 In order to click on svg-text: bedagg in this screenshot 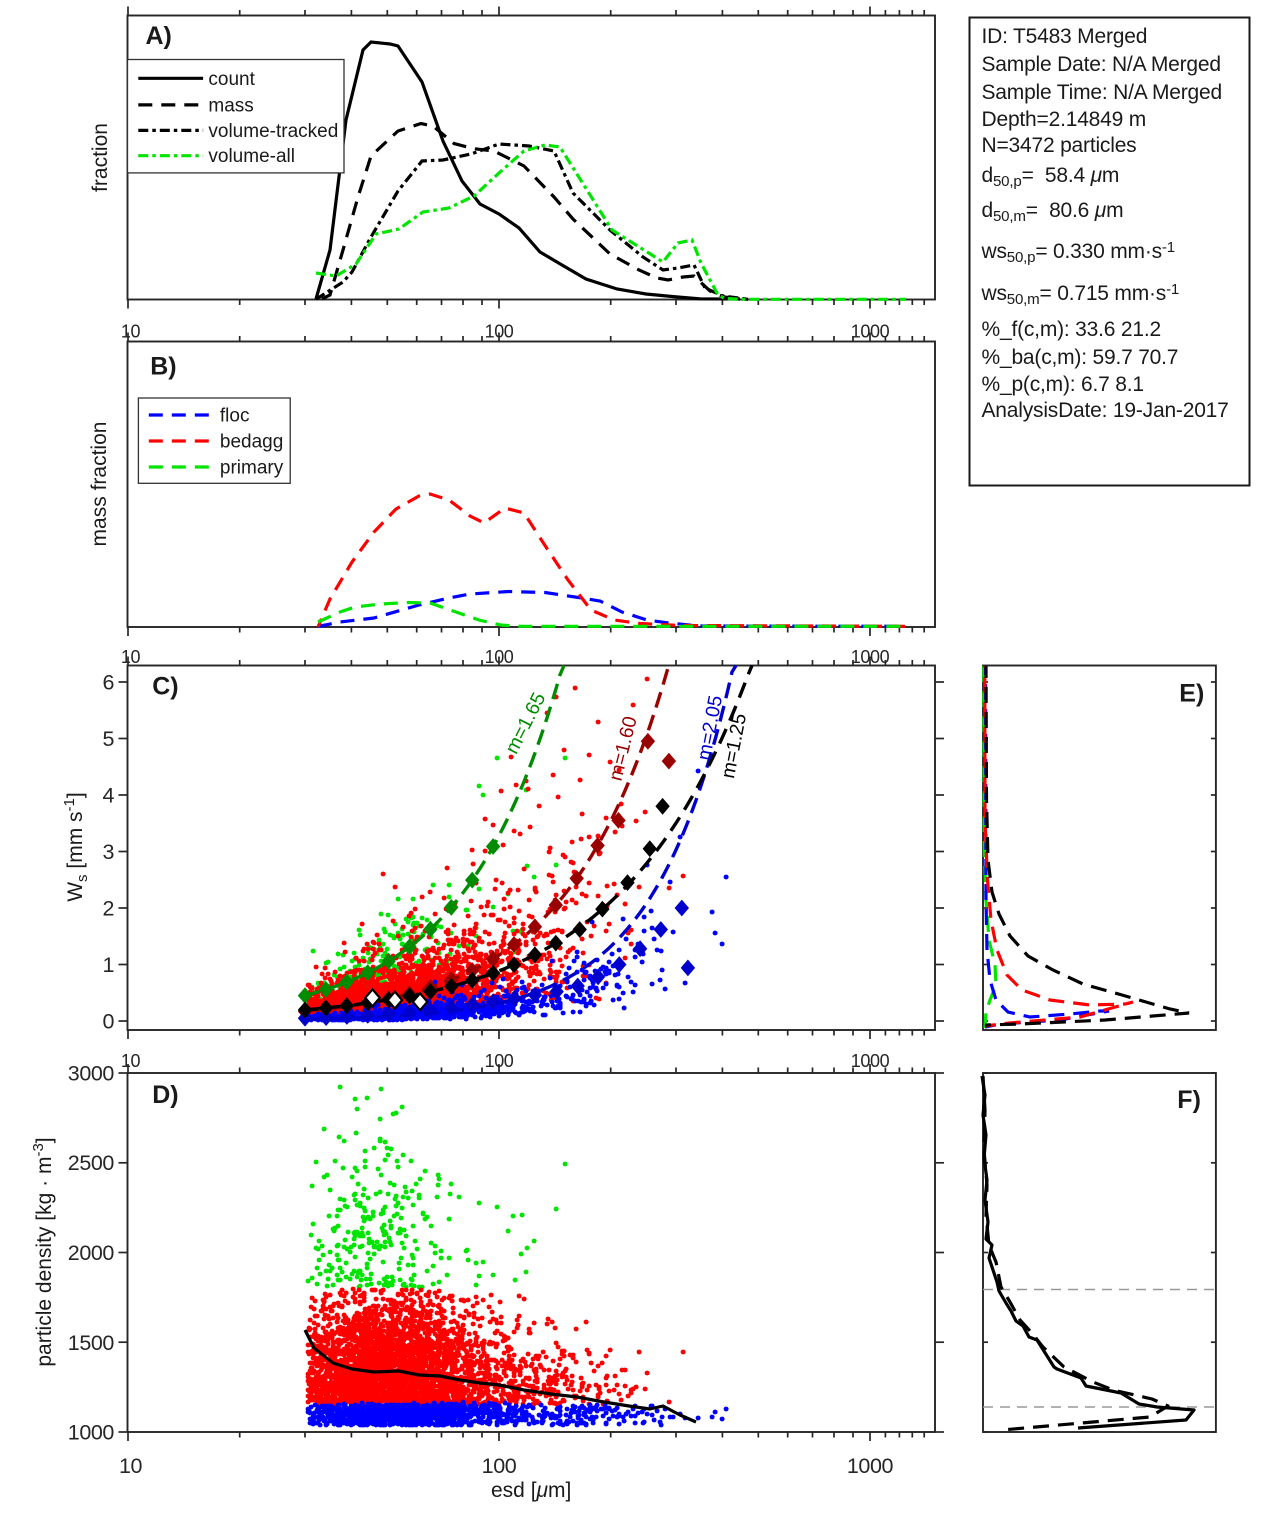, I will do `click(251, 442)`.